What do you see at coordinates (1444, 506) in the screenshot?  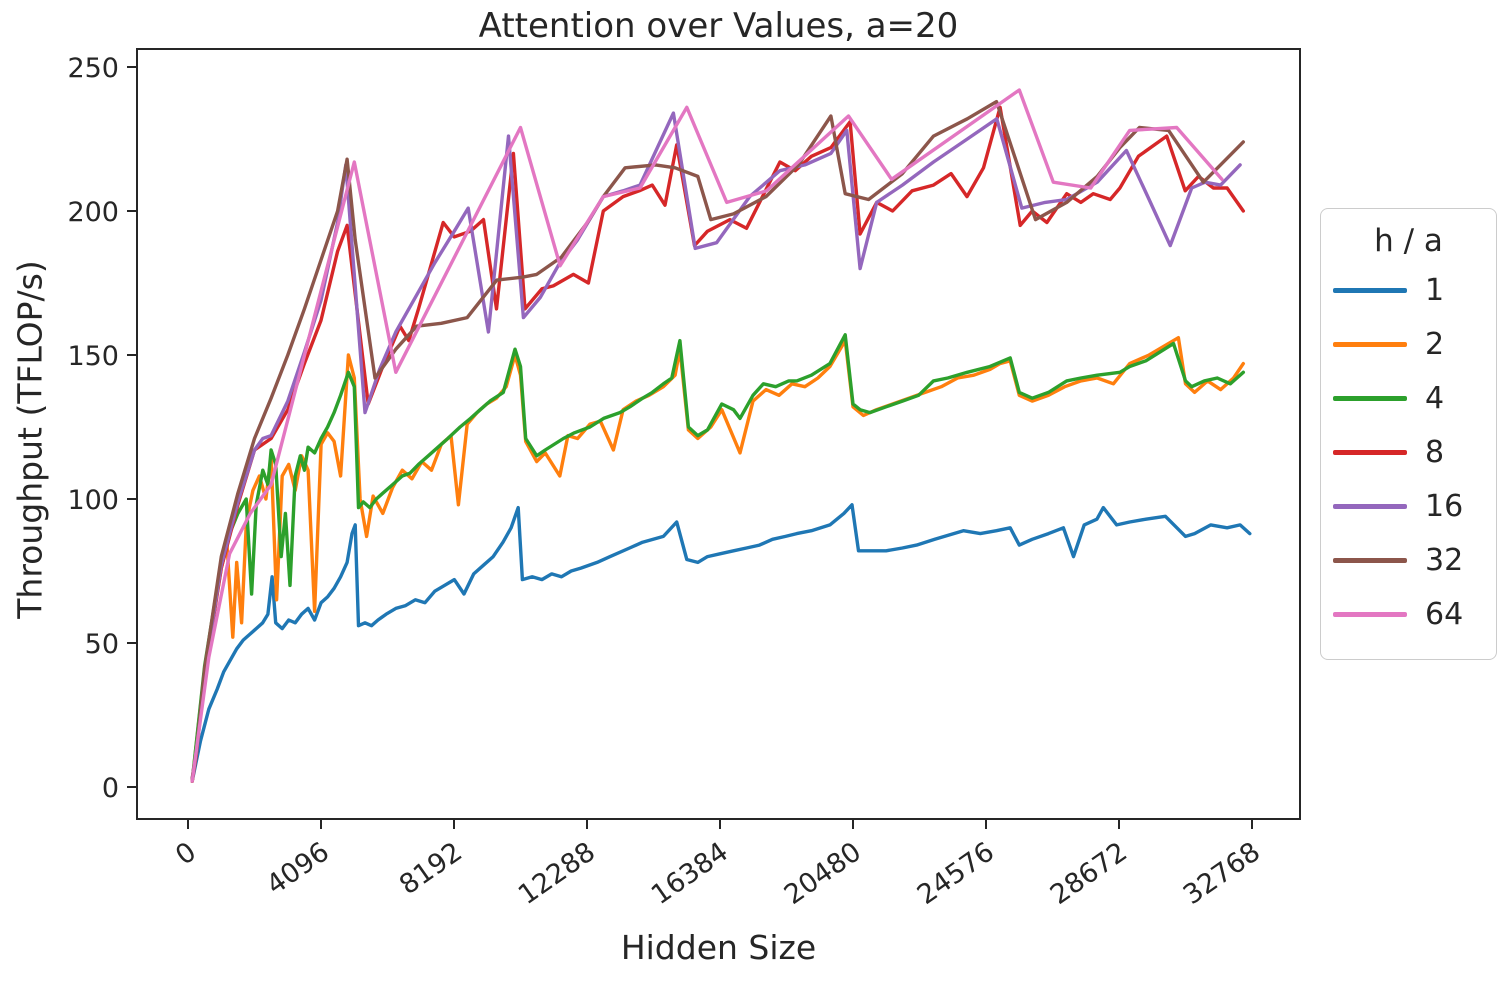 I see `legend-label-16: 16` at bounding box center [1444, 506].